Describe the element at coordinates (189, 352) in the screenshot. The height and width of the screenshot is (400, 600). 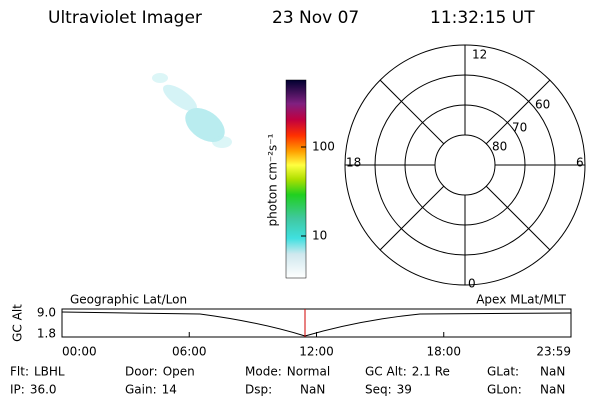
I see `time-tick-label: 06:00` at that location.